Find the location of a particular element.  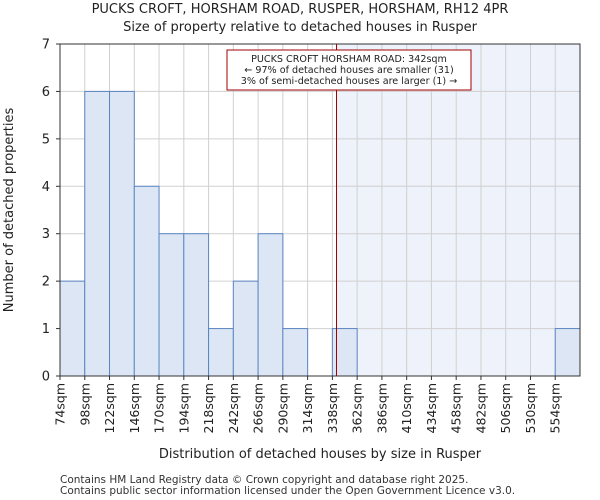

annotation-line: PUCKS CROFT HORSHAM ROAD: 342sqm is located at coordinates (349, 59).